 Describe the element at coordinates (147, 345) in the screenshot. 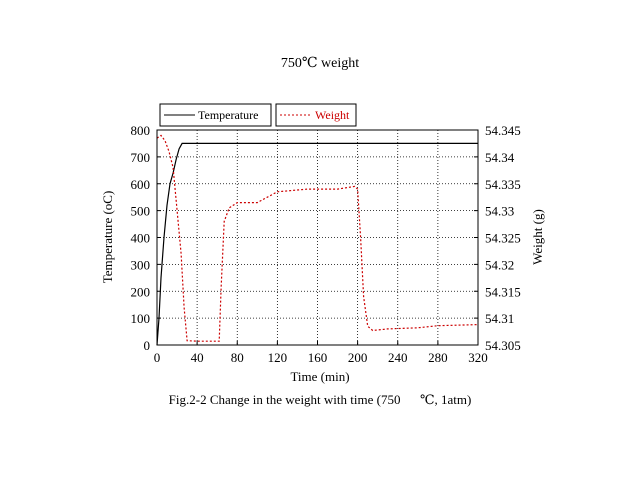

I see `y-left-tick-label: 0` at that location.